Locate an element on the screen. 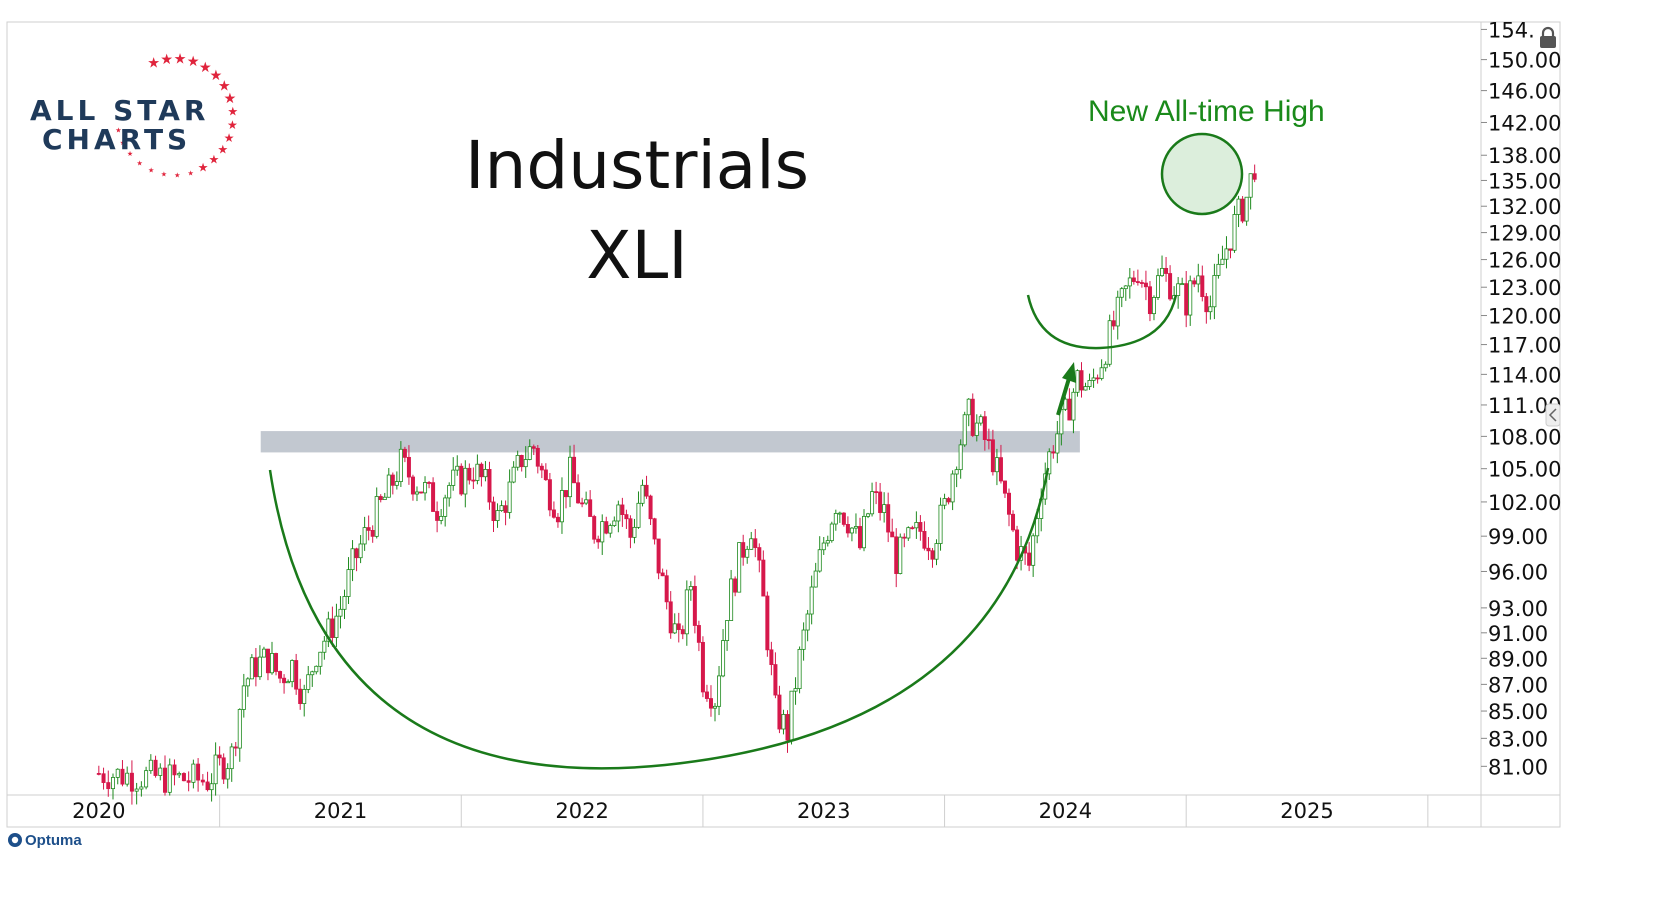 This screenshot has width=1665, height=907. x-tick-label: 2021 is located at coordinates (340, 811).